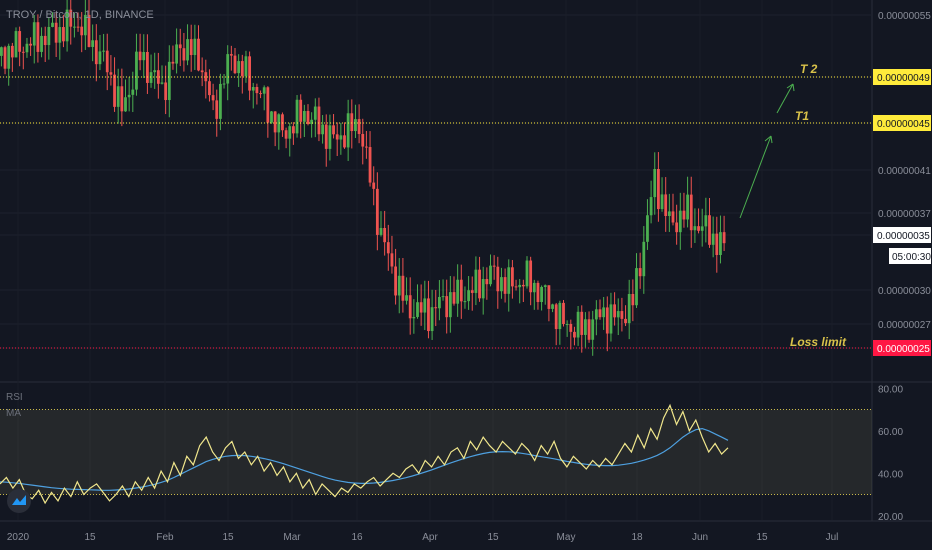 The width and height of the screenshot is (932, 550). I want to click on price-tick-label: 0.00000041, so click(904, 171).